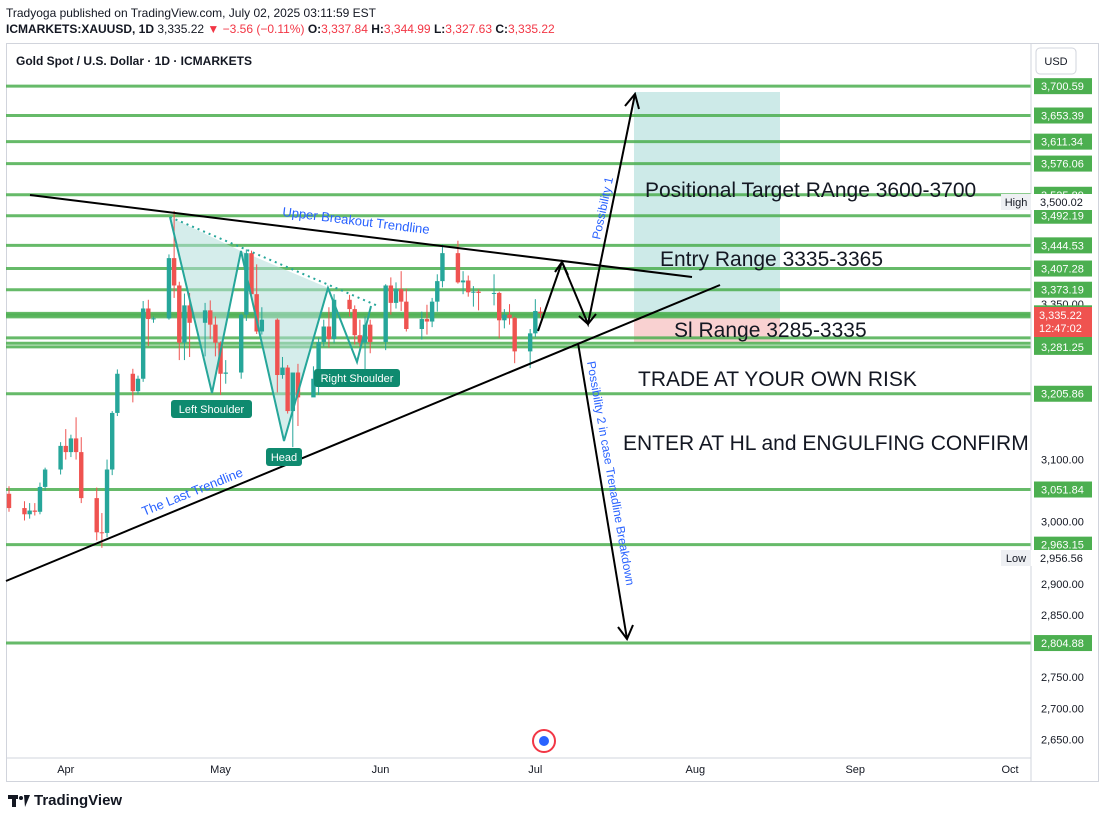  Describe the element at coordinates (344, 29) in the screenshot. I see `open-value: 3,337.84` at that location.